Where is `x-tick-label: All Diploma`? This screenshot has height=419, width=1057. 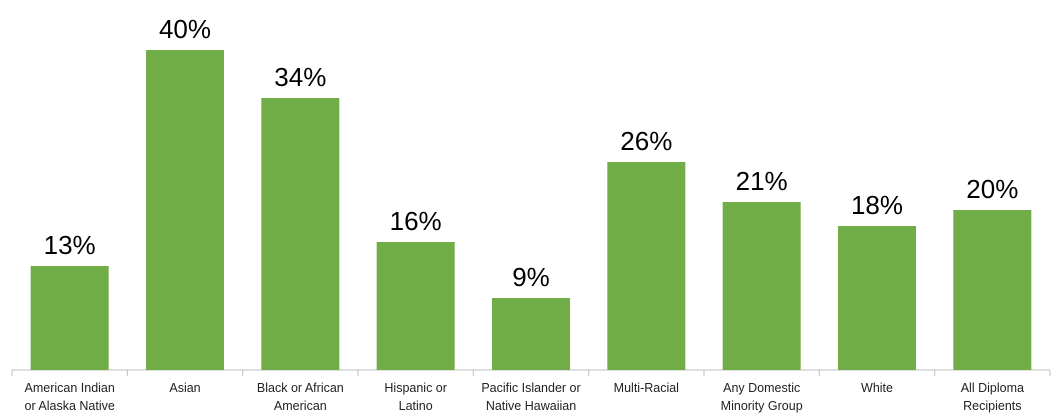
x-tick-label: All Diploma is located at coordinates (992, 388).